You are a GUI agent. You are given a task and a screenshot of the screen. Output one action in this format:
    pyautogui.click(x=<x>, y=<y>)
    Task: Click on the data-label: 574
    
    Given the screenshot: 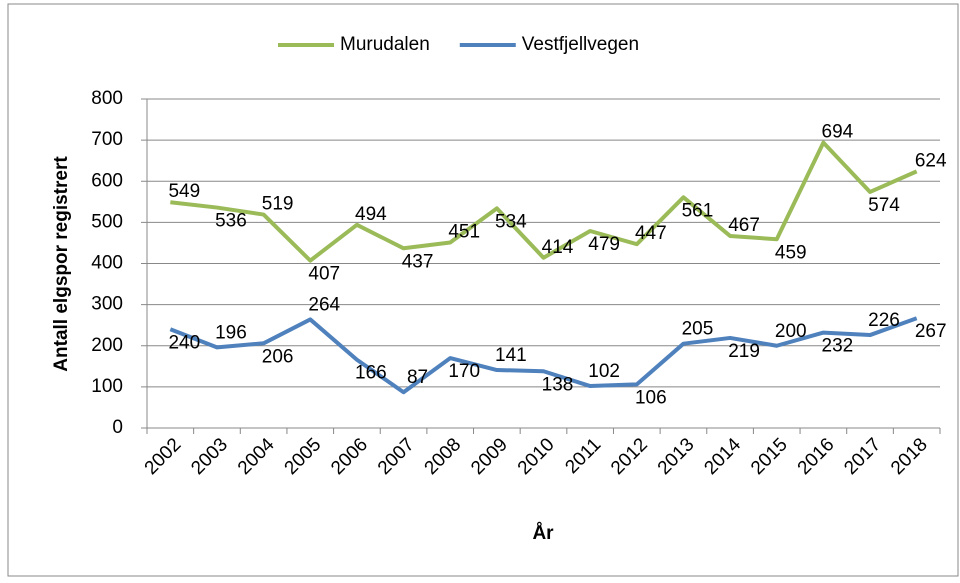 What is the action you would take?
    pyautogui.click(x=884, y=205)
    